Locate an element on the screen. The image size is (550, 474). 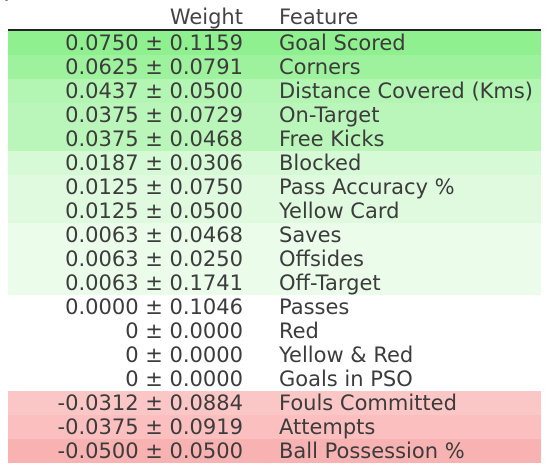
table-row: 0.0063 ± 0.0250 Offsides is located at coordinates (274, 259).